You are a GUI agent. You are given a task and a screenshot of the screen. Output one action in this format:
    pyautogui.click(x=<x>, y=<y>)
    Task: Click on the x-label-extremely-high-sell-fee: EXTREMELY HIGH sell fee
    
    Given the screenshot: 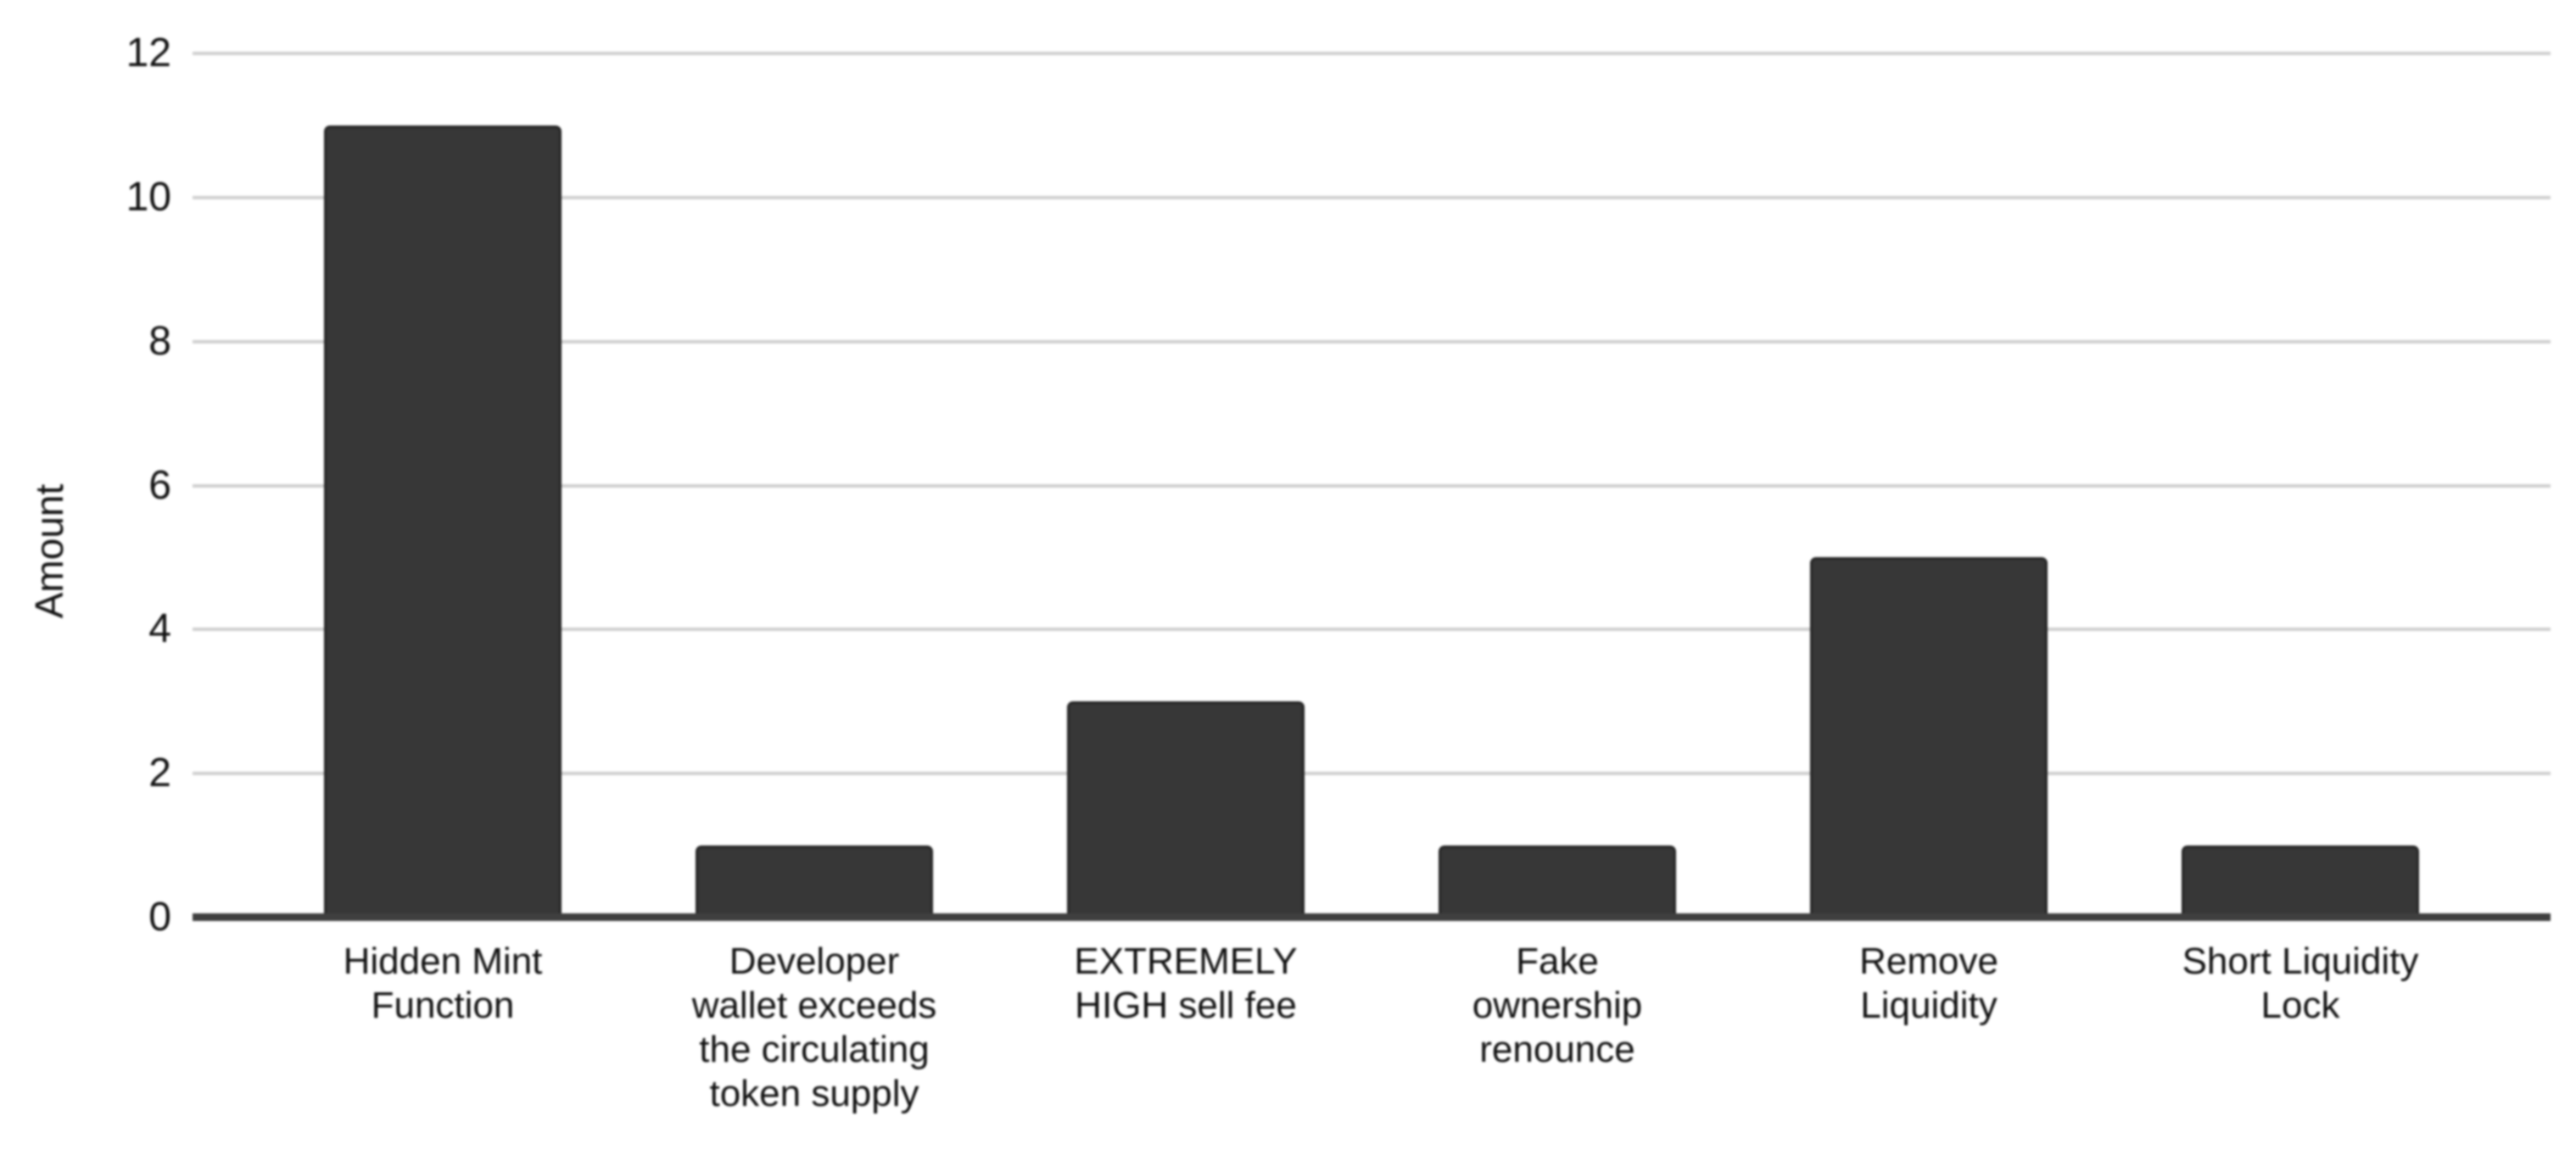 What is the action you would take?
    pyautogui.click(x=1186, y=983)
    